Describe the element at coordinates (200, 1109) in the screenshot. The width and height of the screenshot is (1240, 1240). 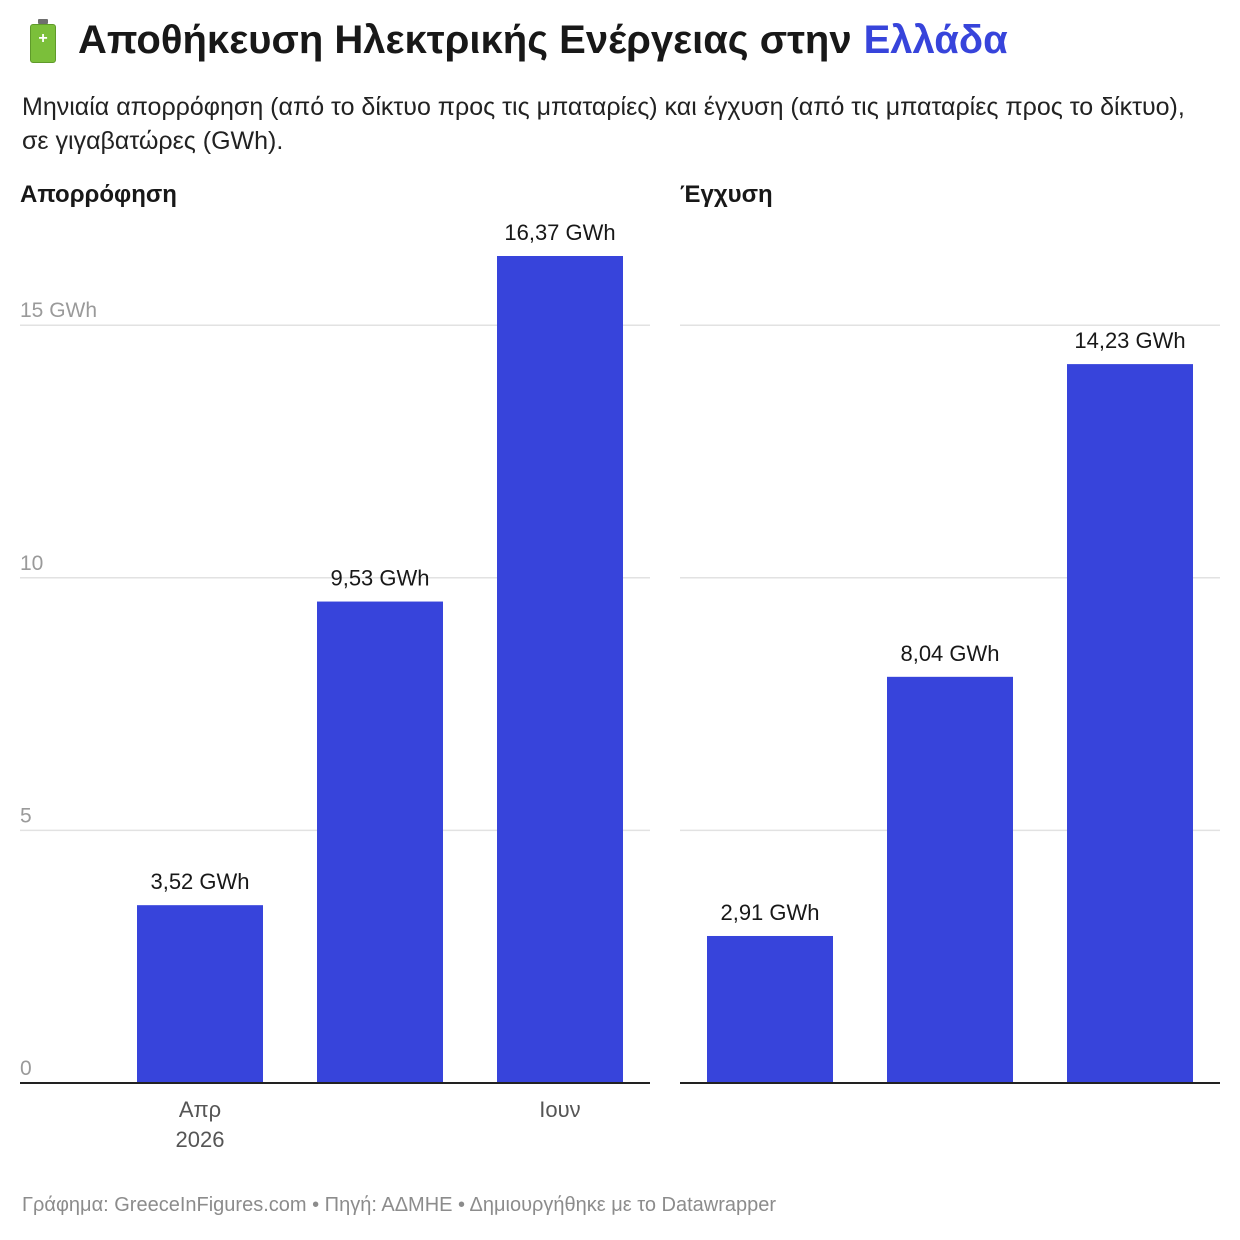
I see `x-tick-label: Απρ` at that location.